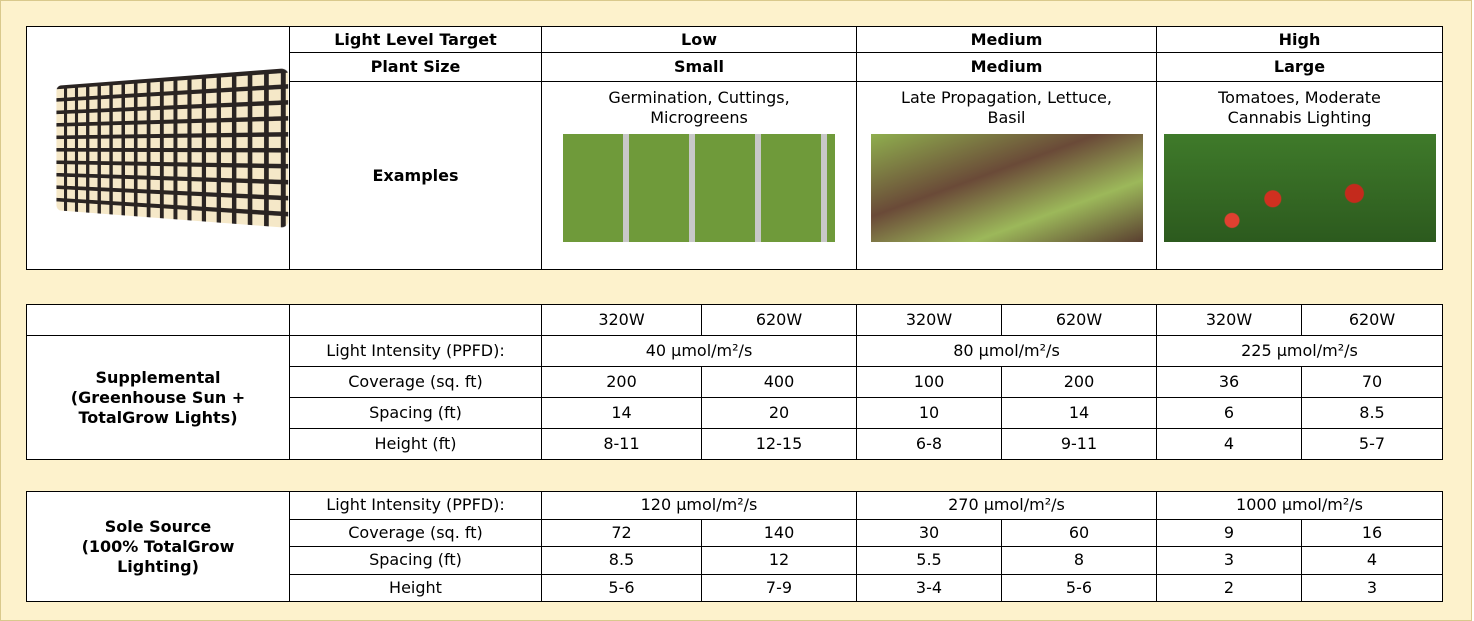 The width and height of the screenshot is (1474, 621). Describe the element at coordinates (1372, 382) in the screenshot. I see `value-cell: 70` at that location.